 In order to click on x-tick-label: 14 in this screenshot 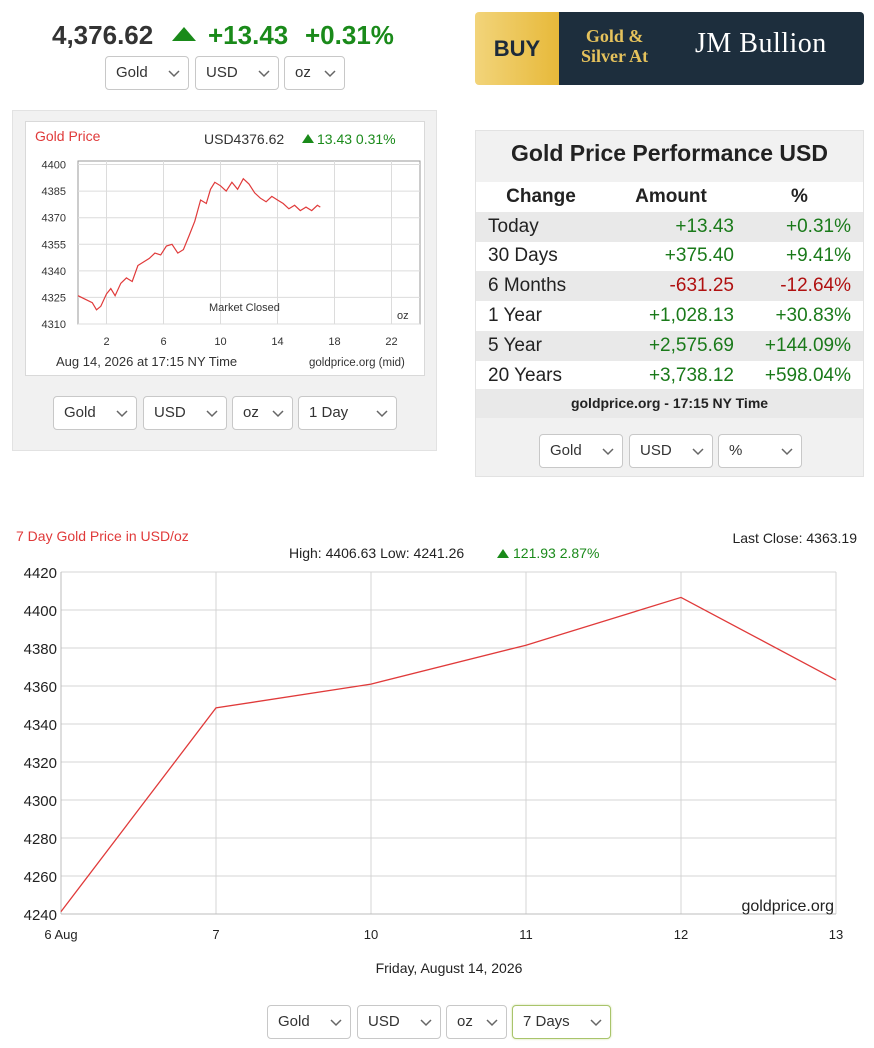, I will do `click(277, 342)`.